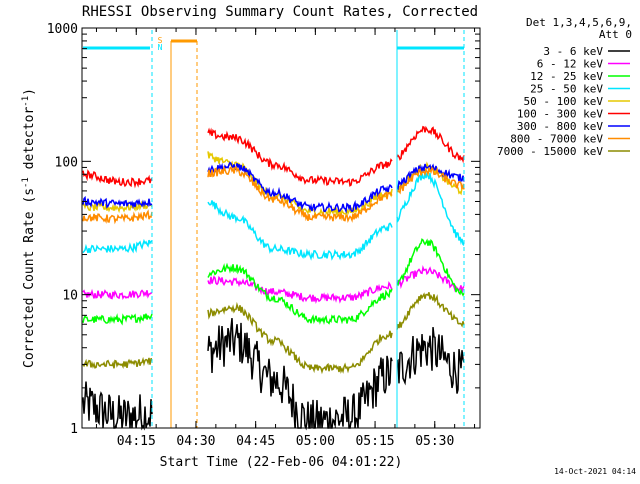 The width and height of the screenshot is (640, 484). Describe the element at coordinates (550, 151) in the screenshot. I see `legend-label-9: 7000 - 15000 keV` at that location.